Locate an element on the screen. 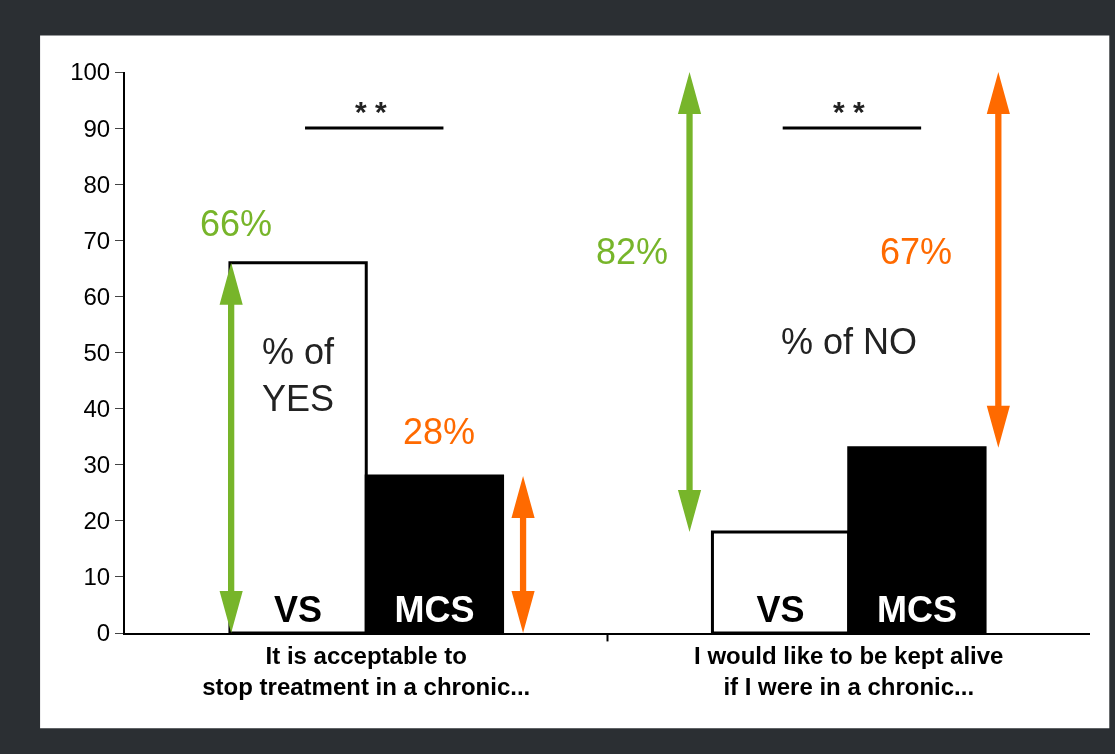 This screenshot has height=754, width=1115. series-label: VS is located at coordinates (298, 609).